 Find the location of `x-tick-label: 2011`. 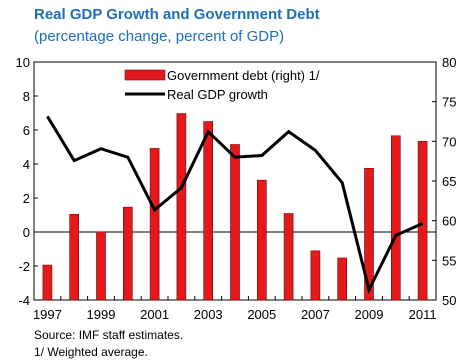

x-tick-label: 2011 is located at coordinates (423, 314).